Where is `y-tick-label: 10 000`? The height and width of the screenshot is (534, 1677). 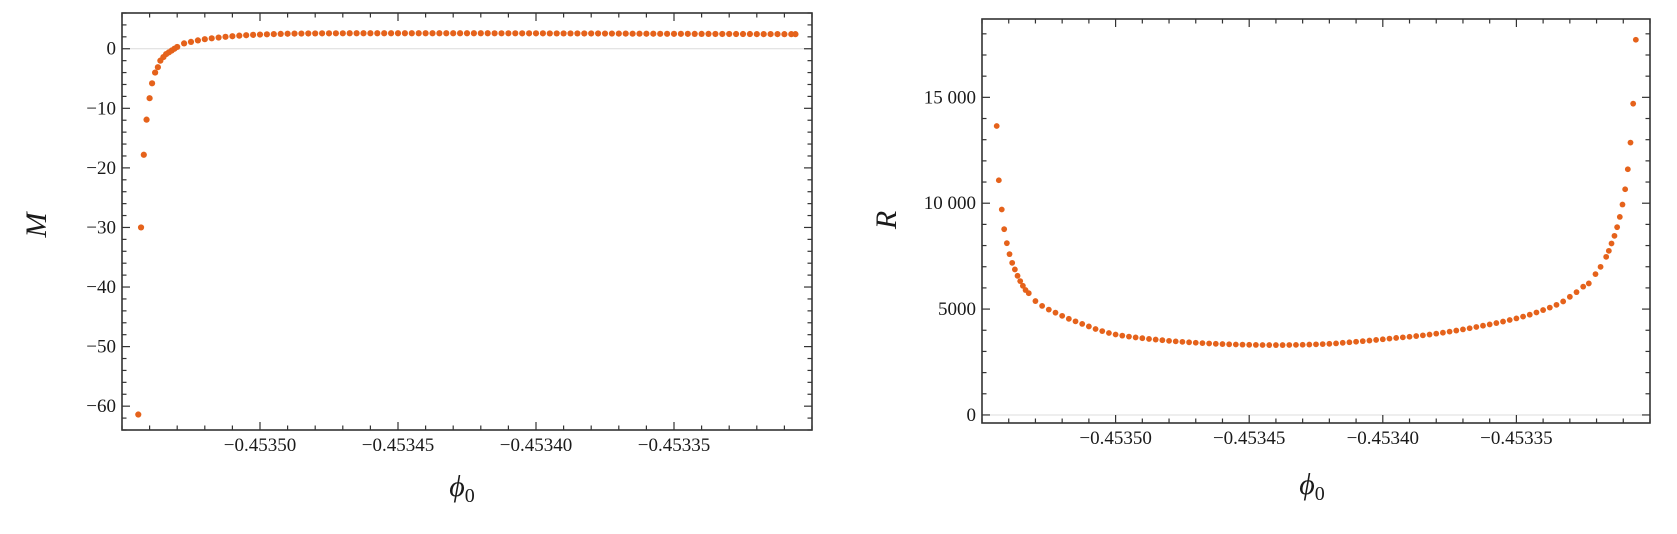
y-tick-label: 10 000 is located at coordinates (950, 203).